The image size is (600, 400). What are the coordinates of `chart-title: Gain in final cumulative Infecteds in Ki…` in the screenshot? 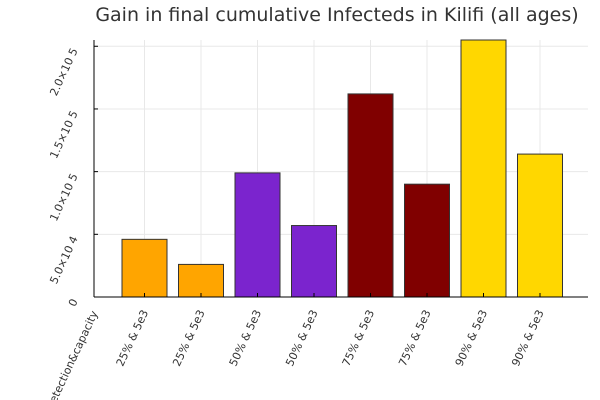 It's located at (336, 15).